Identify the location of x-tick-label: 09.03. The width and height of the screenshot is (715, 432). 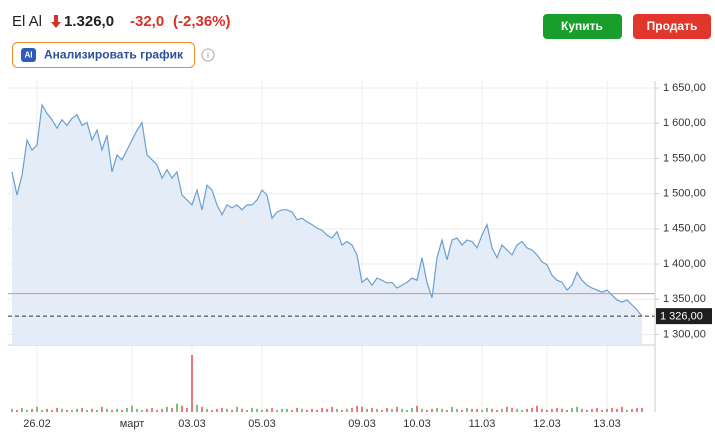
(362, 424).